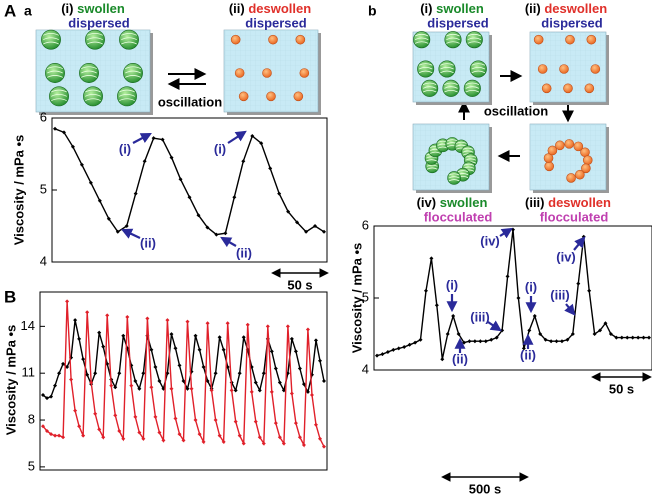 The image size is (652, 501). I want to click on oscillation-label: oscillation, so click(190, 101).